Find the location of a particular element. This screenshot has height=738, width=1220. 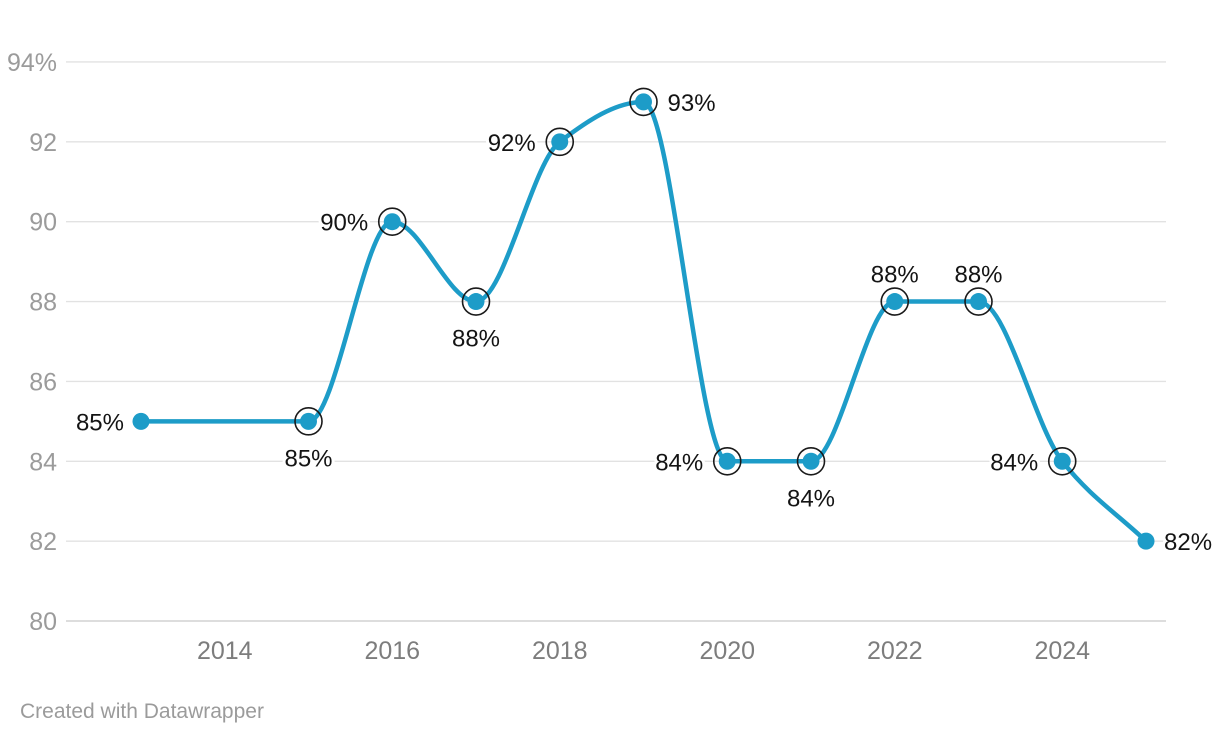

y-tick-label: 82 is located at coordinates (43, 542).